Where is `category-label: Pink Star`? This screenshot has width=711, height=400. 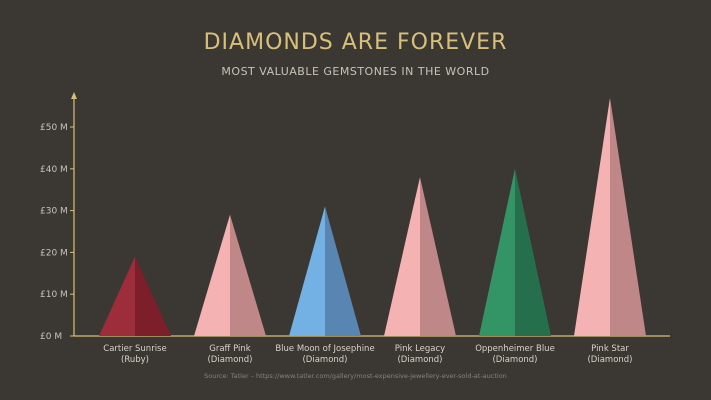
category-label: Pink Star is located at coordinates (610, 349).